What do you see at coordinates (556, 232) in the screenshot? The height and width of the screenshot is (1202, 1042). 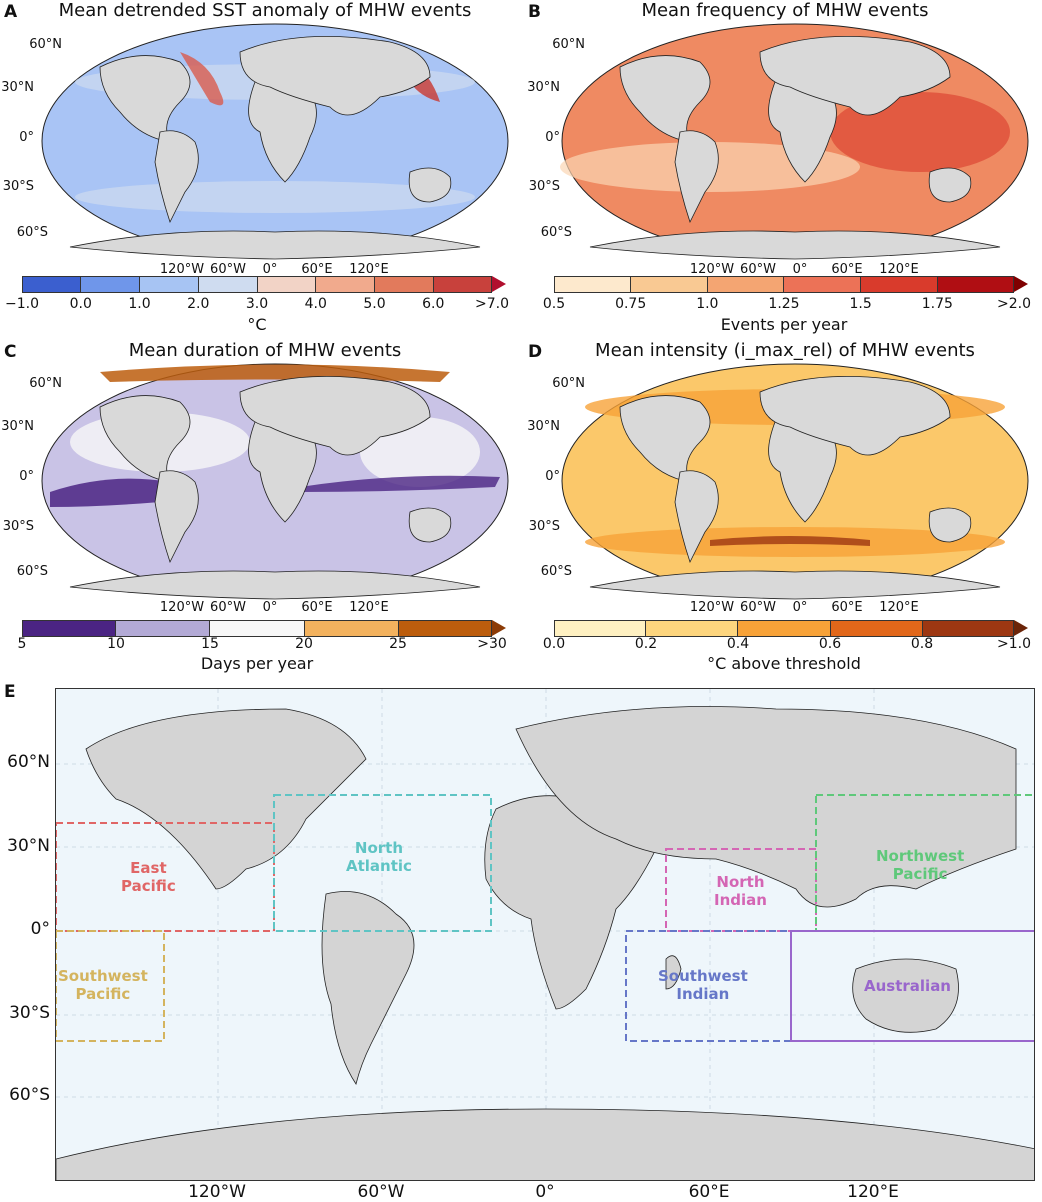 I see `lat-label: 60°S` at bounding box center [556, 232].